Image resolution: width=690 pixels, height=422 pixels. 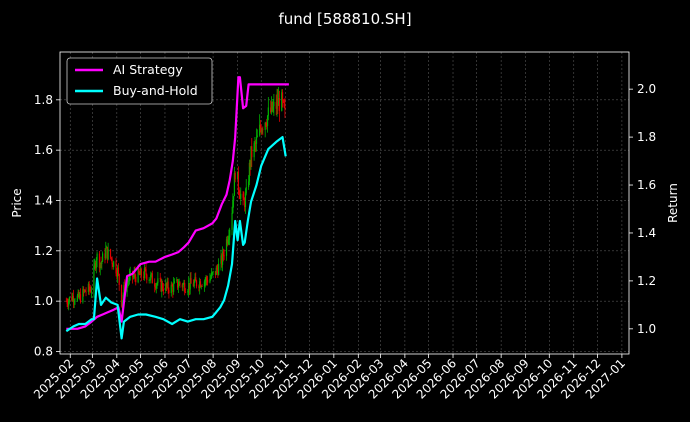 What do you see at coordinates (43, 150) in the screenshot?
I see `y-tick-label: 1.6` at bounding box center [43, 150].